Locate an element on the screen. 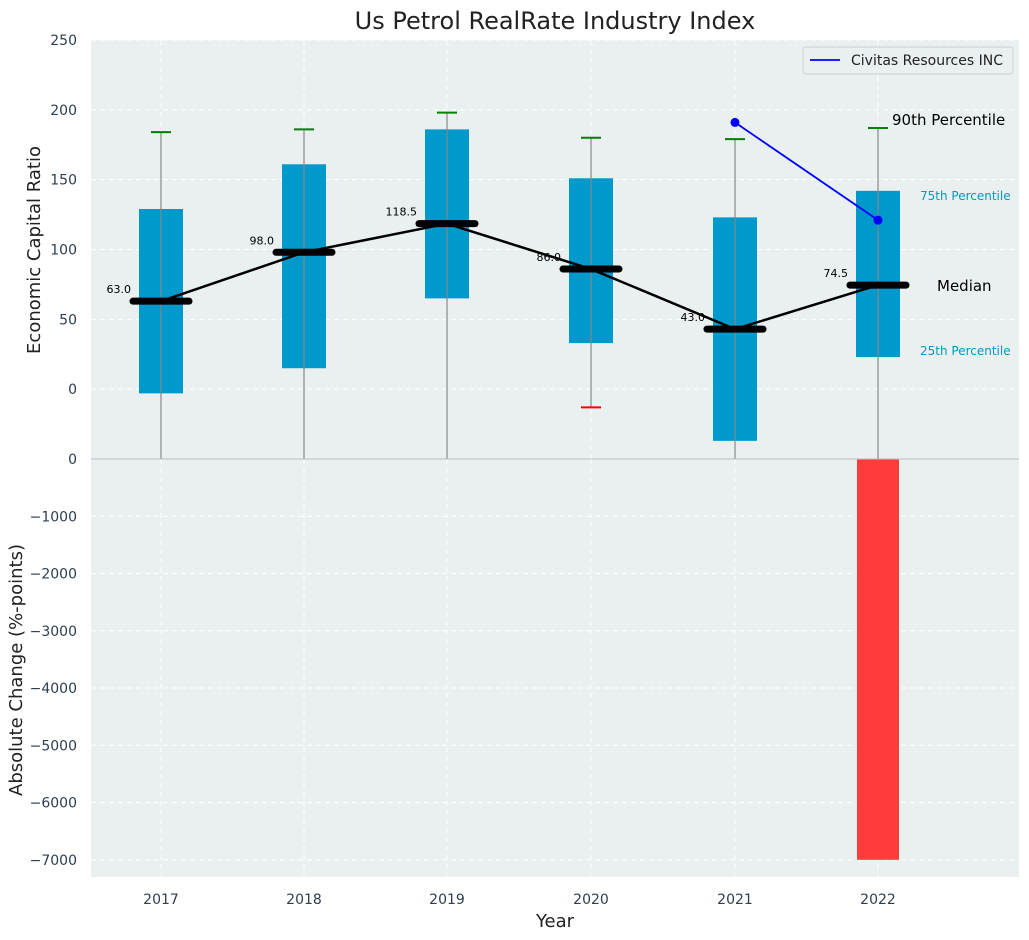 Image resolution: width=1029 pixels, height=940 pixels. bottom-y-tick-label: −4000 is located at coordinates (53, 689).